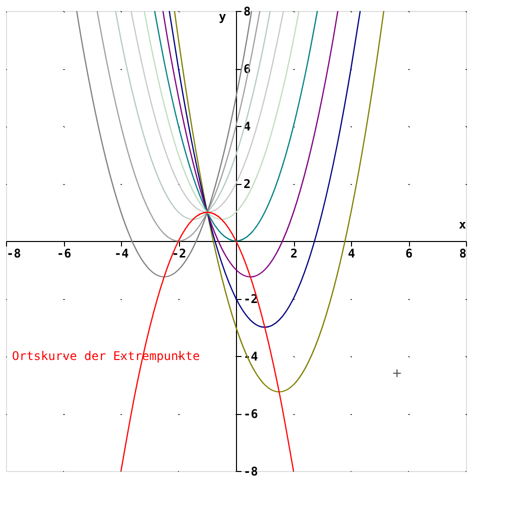 This screenshot has width=528, height=528. Describe the element at coordinates (251, 471) in the screenshot. I see `y-tick-label: -8` at that location.